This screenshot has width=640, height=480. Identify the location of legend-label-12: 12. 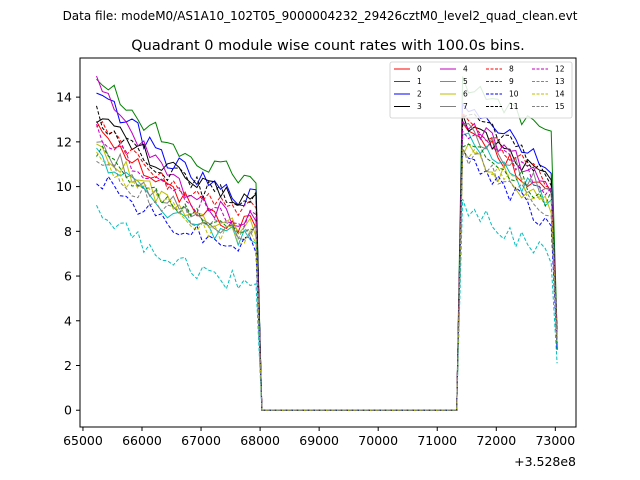
(560, 69).